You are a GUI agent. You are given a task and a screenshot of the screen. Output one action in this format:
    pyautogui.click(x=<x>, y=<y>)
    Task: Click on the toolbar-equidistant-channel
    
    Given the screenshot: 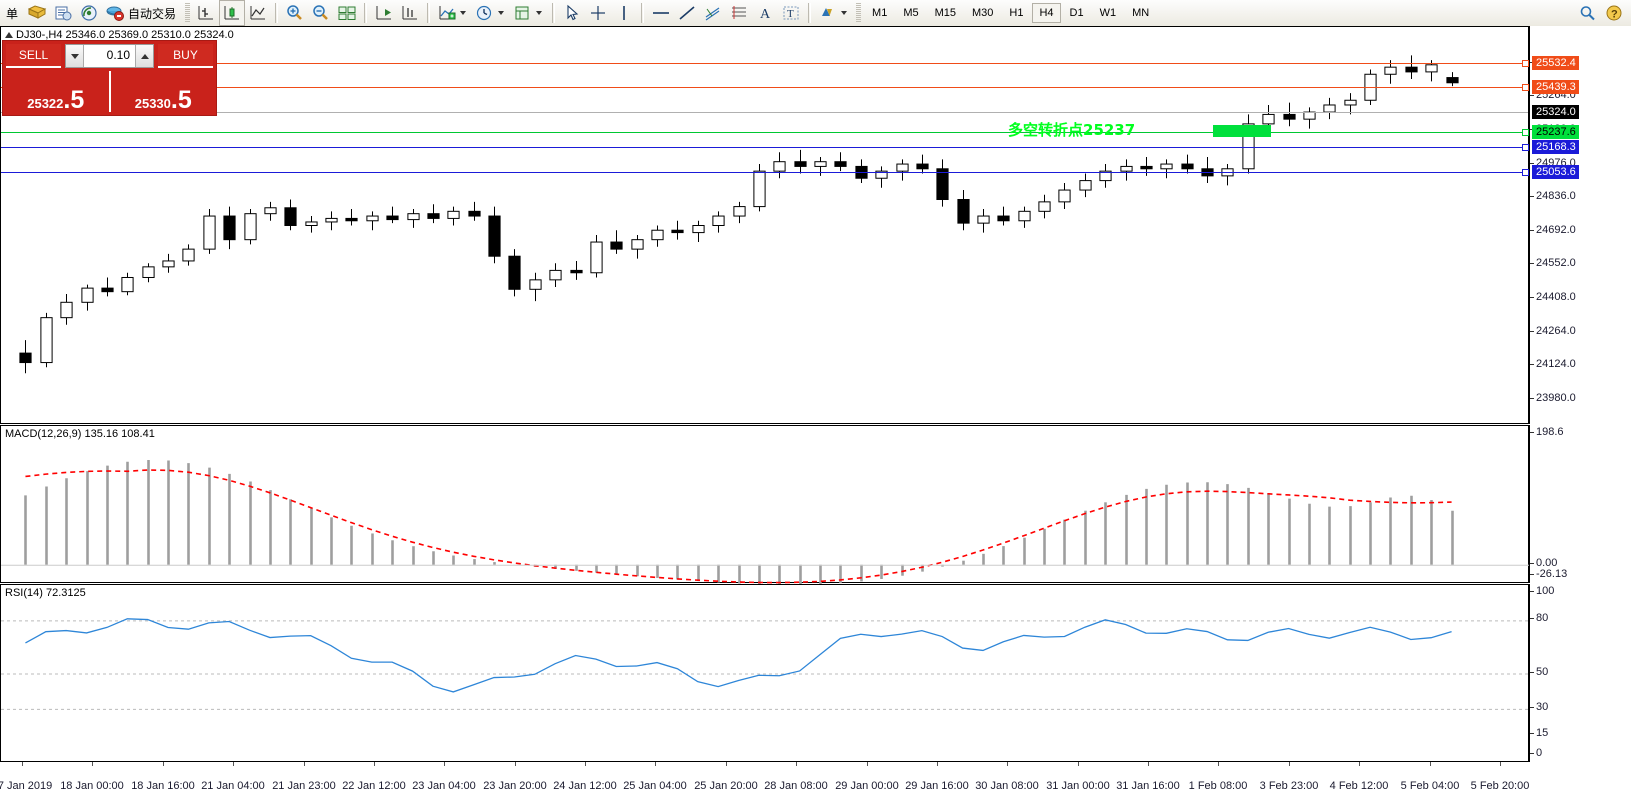 What is the action you would take?
    pyautogui.click(x=713, y=13)
    